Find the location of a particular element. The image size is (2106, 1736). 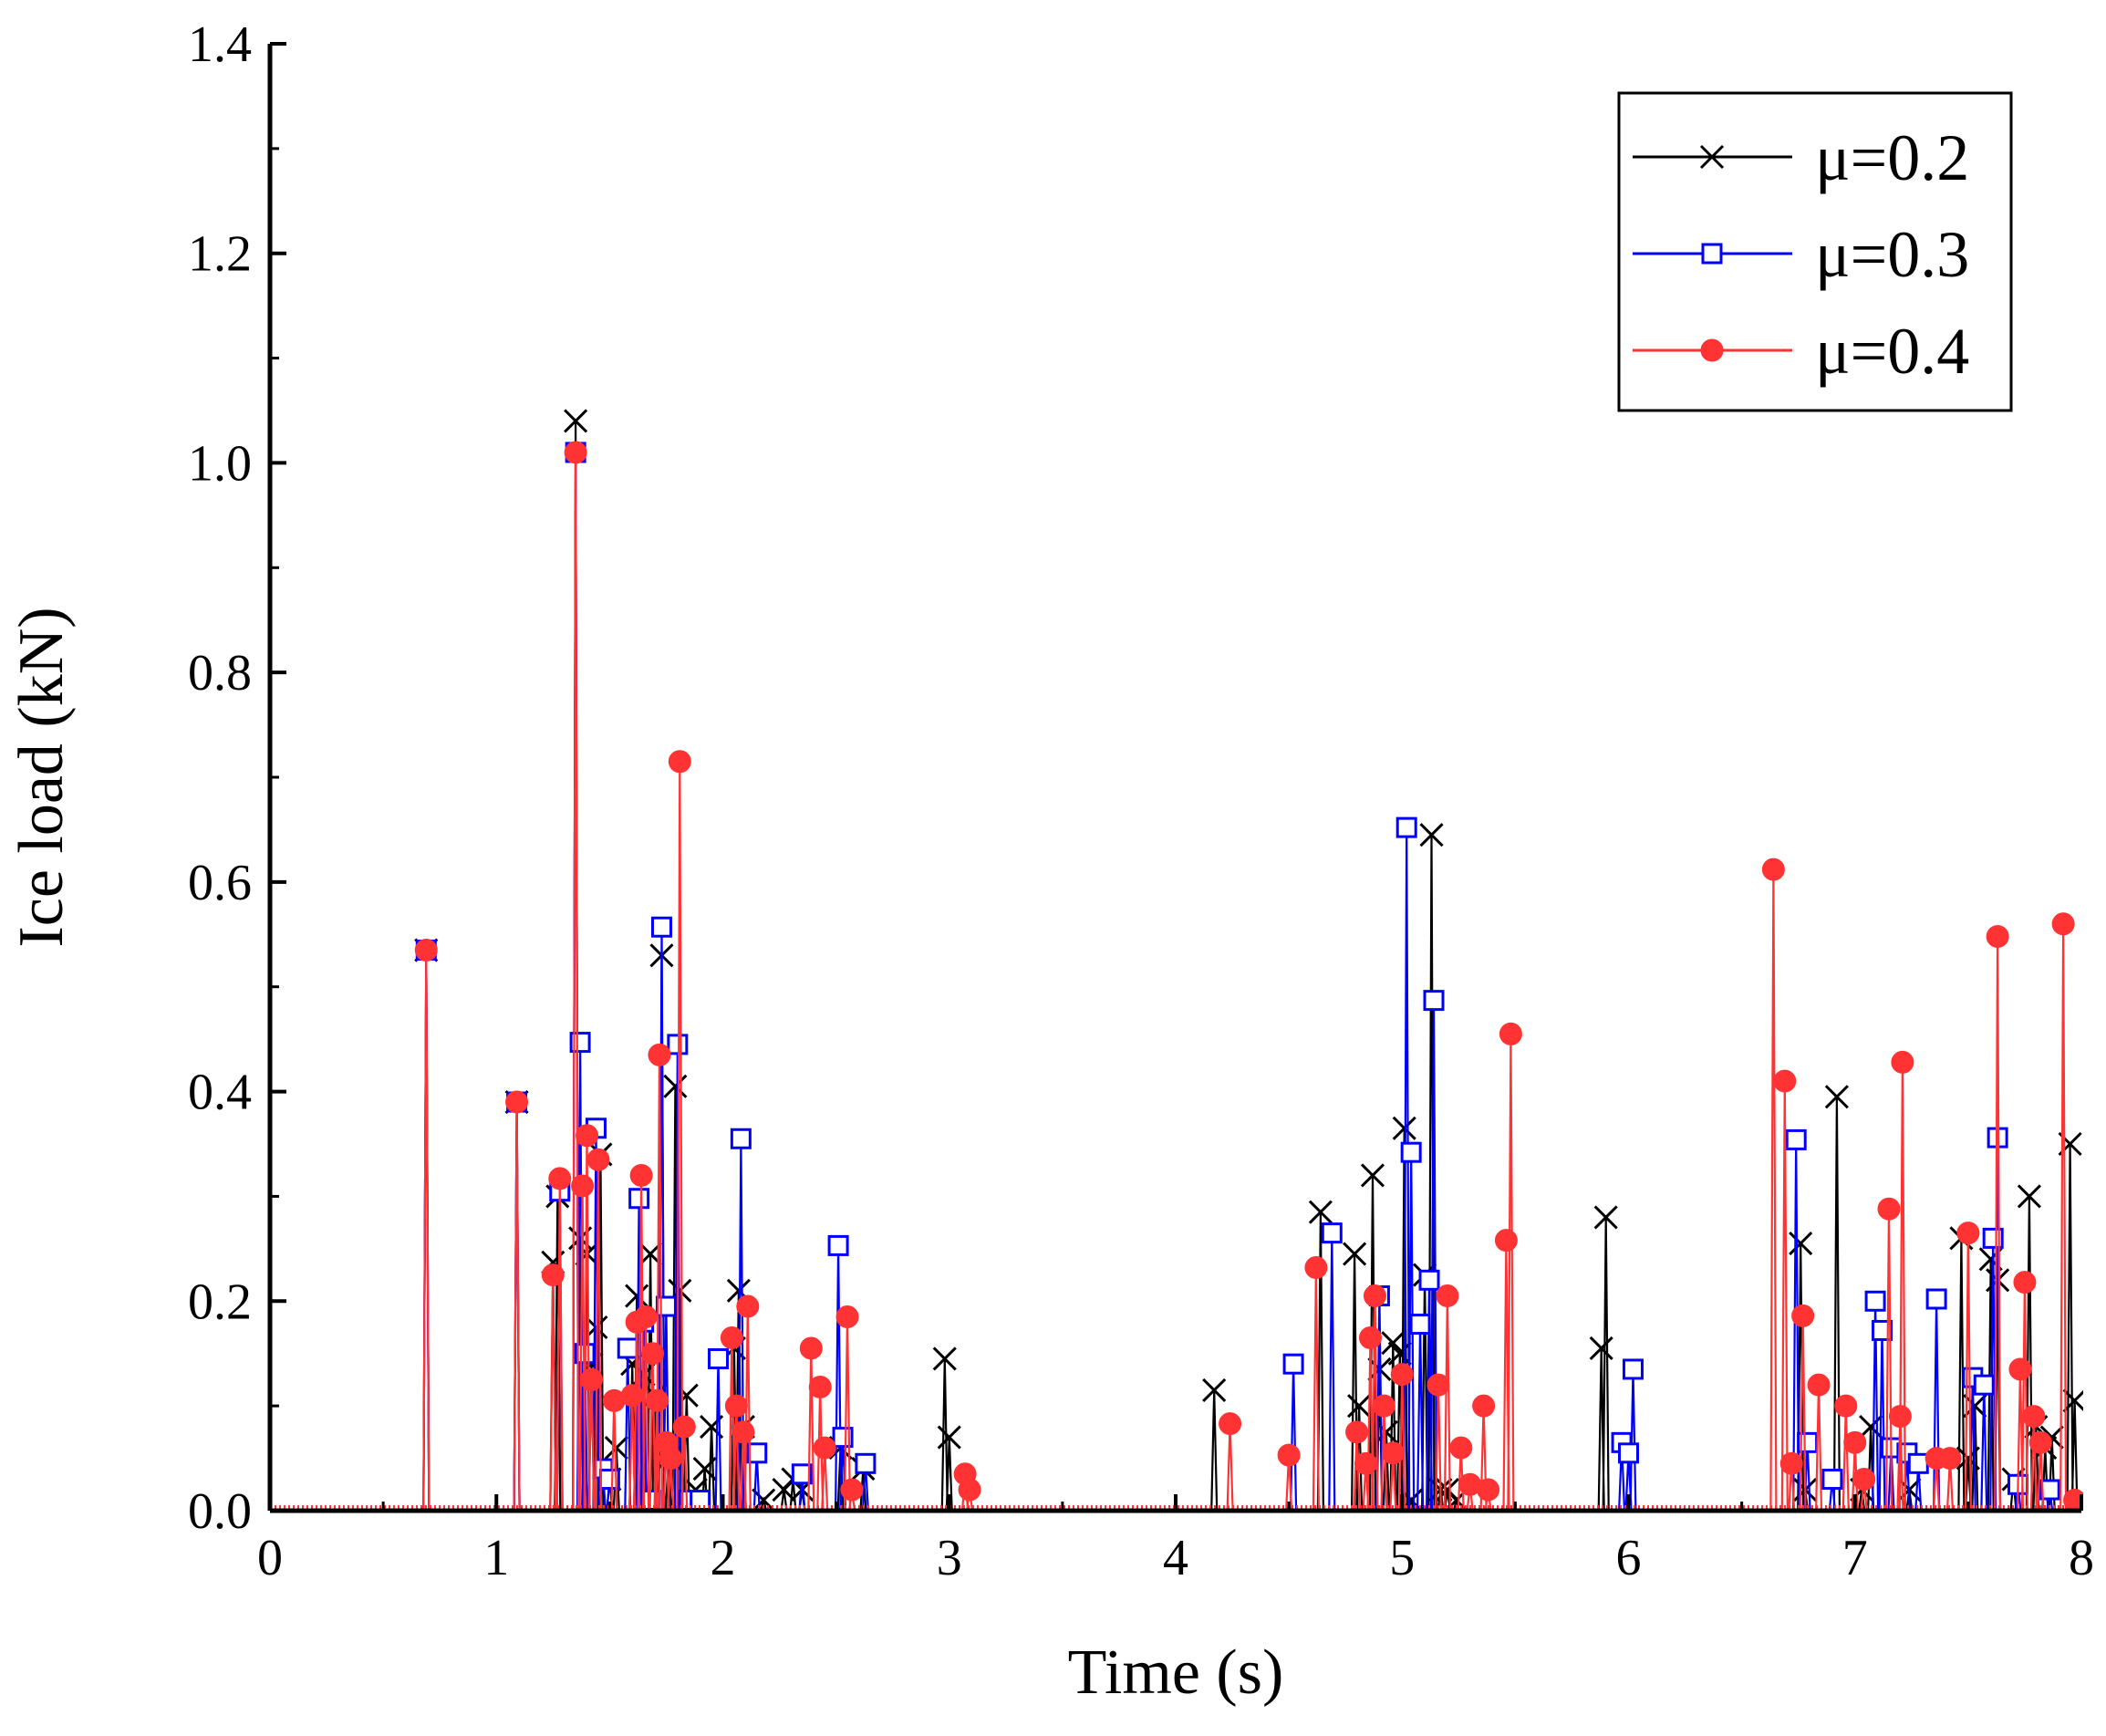

y-tick-label: 1.2 is located at coordinates (220, 254).